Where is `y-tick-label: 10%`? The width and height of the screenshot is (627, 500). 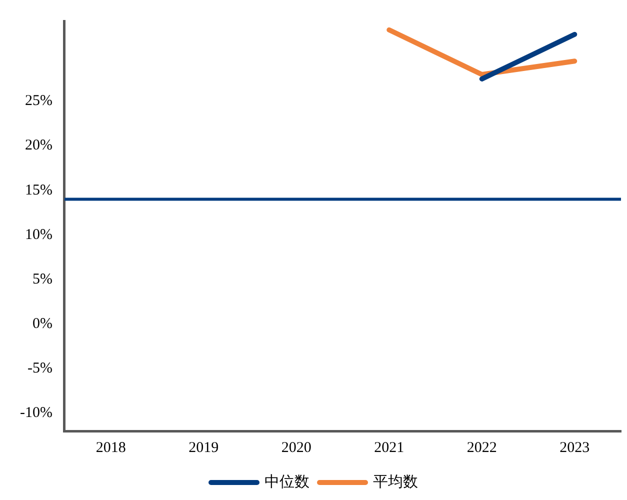 y-tick-label: 10% is located at coordinates (38, 234).